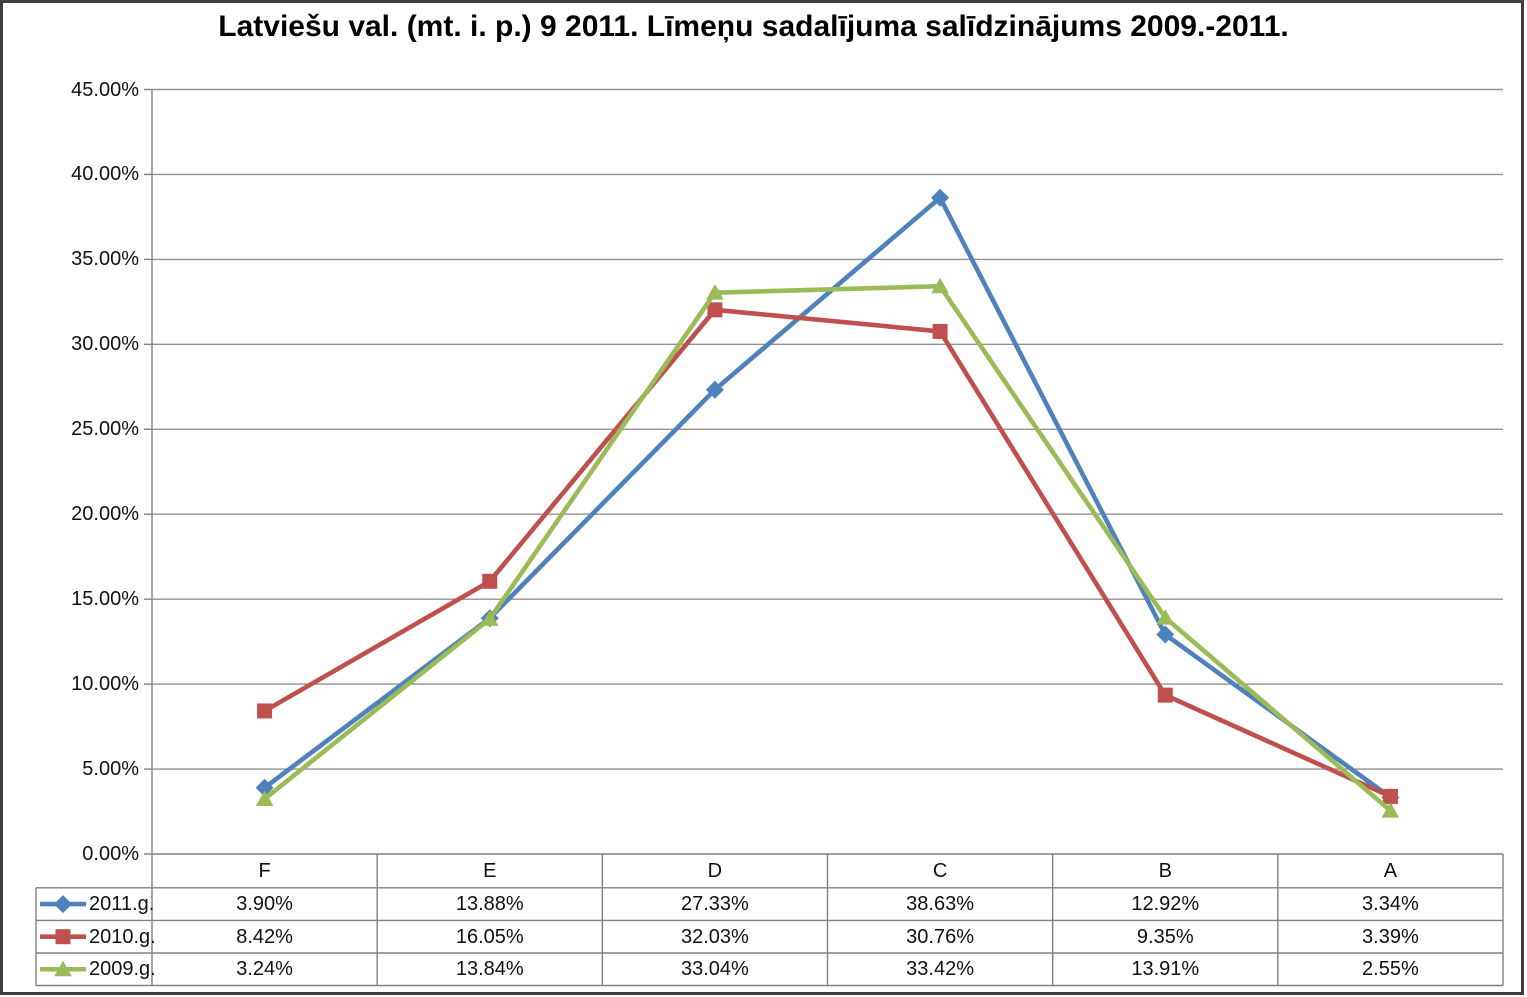 This screenshot has height=997, width=1527. What do you see at coordinates (489, 904) in the screenshot?
I see `table-value-cell: 13.88%` at bounding box center [489, 904].